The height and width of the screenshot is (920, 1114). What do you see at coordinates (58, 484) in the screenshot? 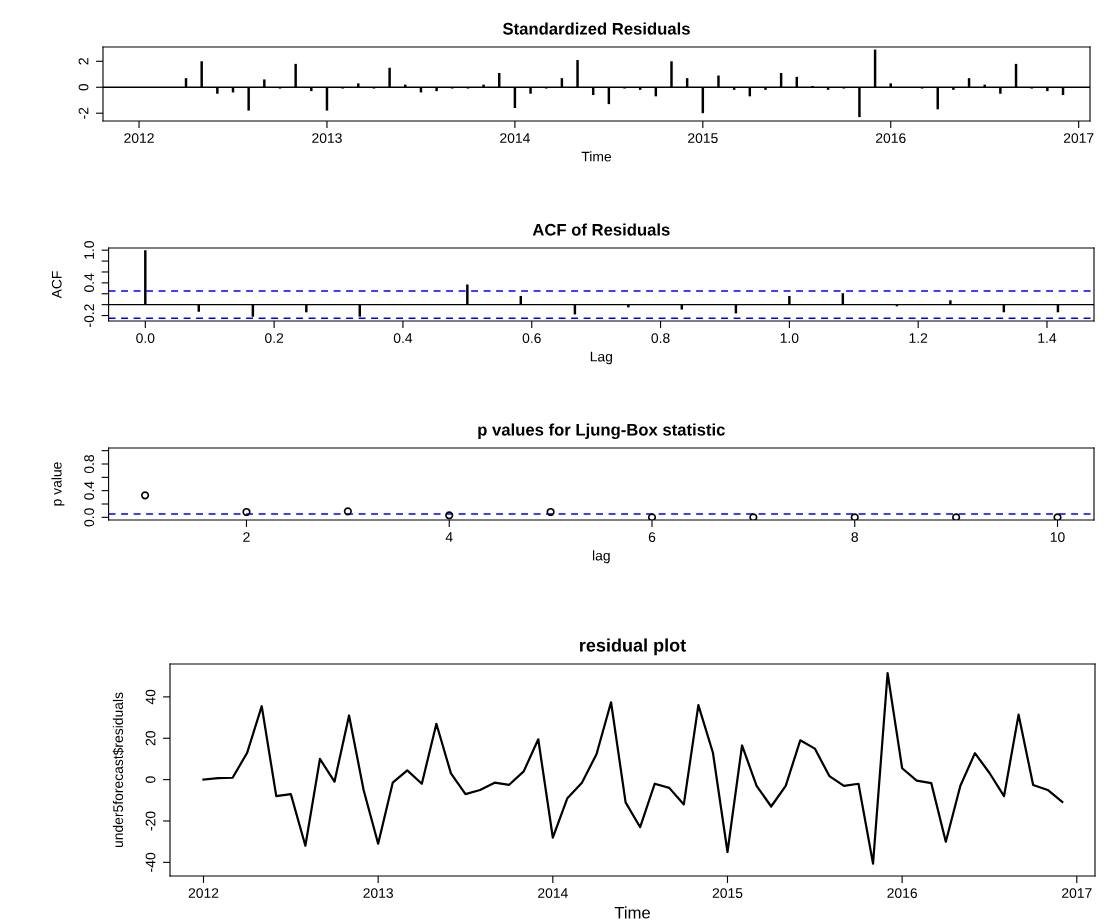
I see `y-axis-title: p value` at bounding box center [58, 484].